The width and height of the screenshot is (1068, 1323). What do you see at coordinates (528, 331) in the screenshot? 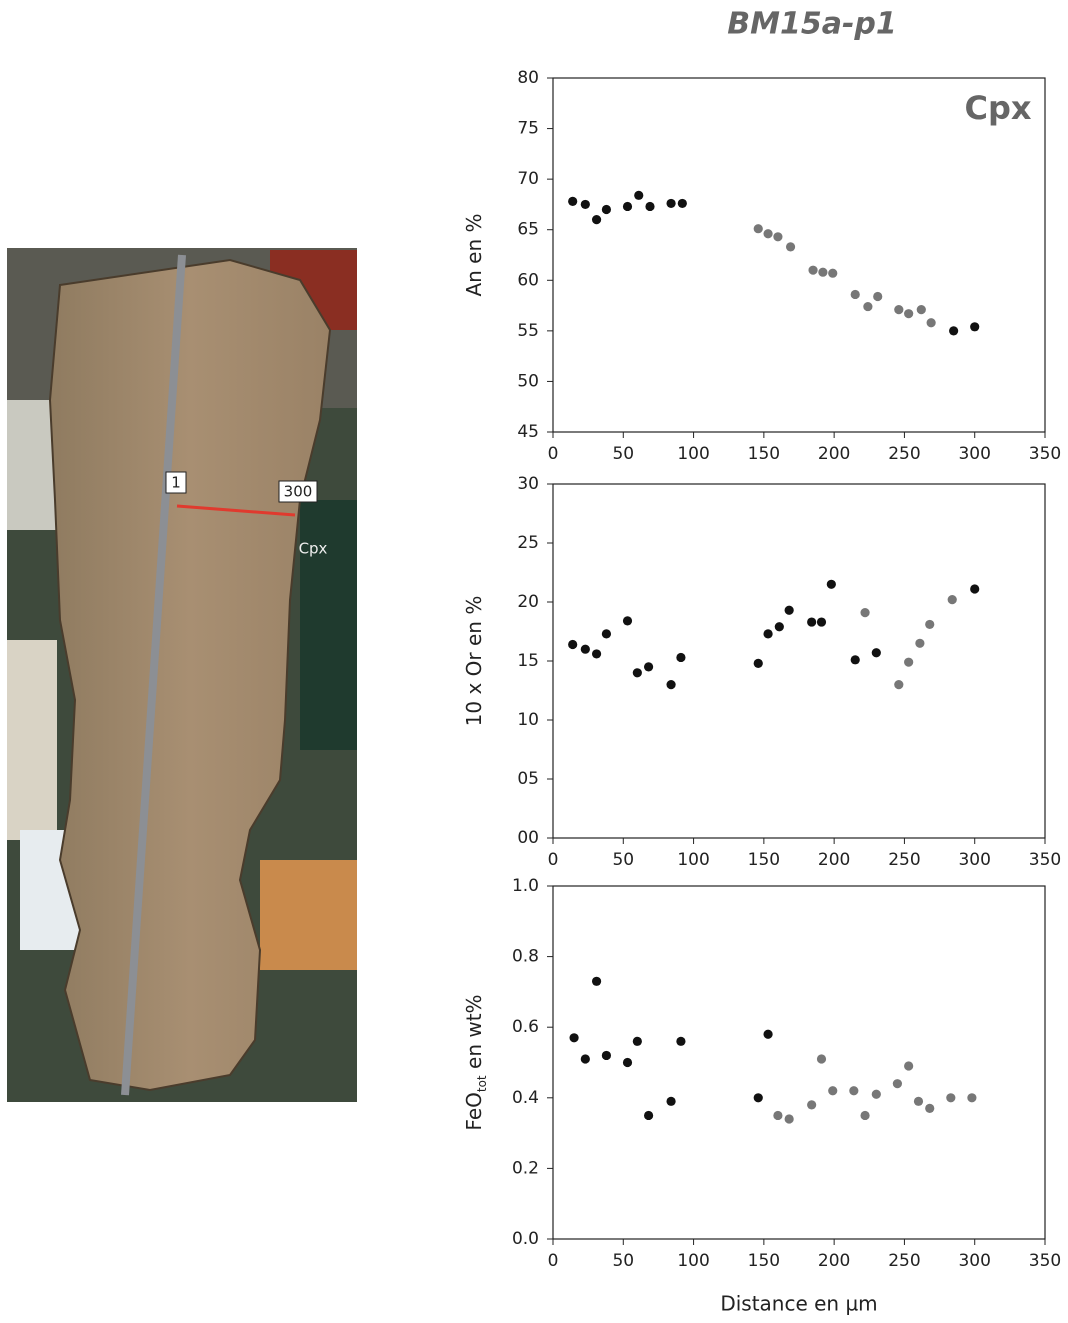
I see `y-tick-label: 55` at bounding box center [528, 331].